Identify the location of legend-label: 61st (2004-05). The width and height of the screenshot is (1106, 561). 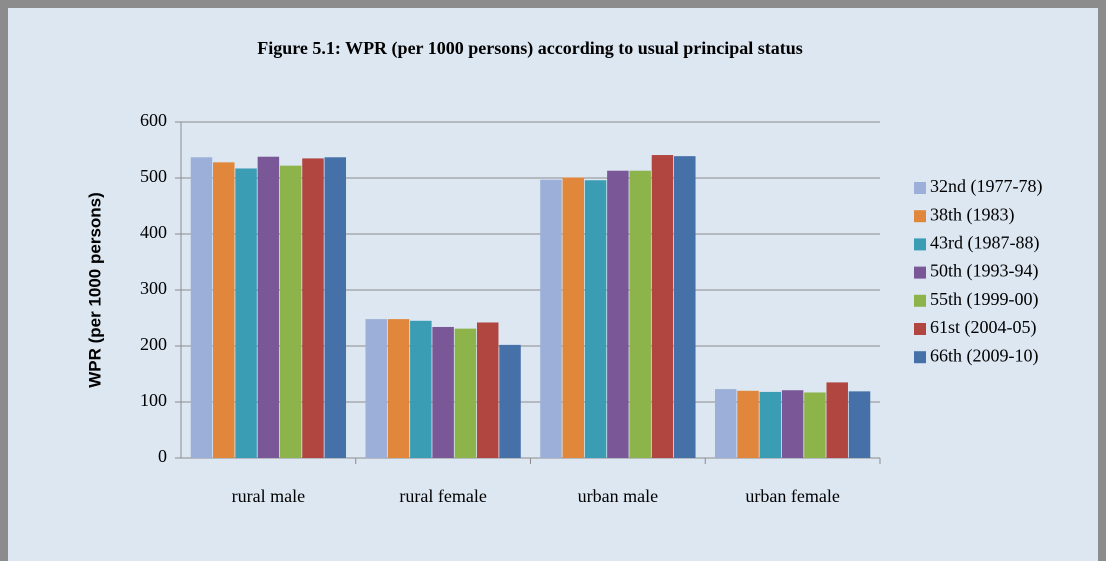
(983, 327).